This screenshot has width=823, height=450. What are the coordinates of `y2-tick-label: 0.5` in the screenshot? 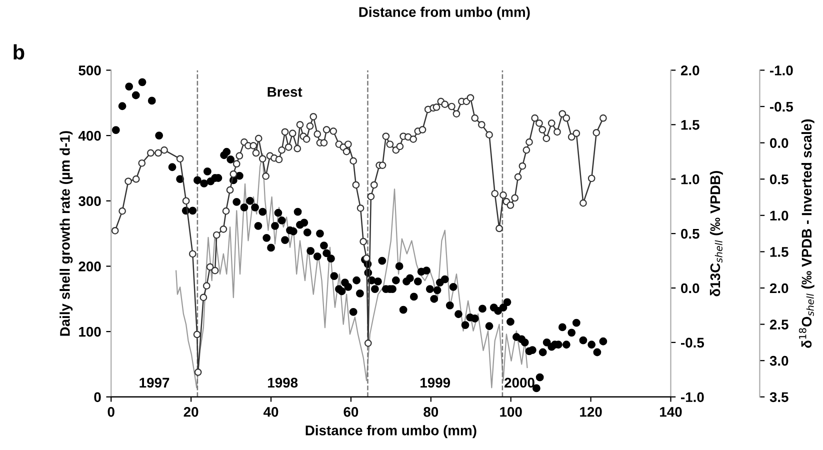 It's located at (690, 233).